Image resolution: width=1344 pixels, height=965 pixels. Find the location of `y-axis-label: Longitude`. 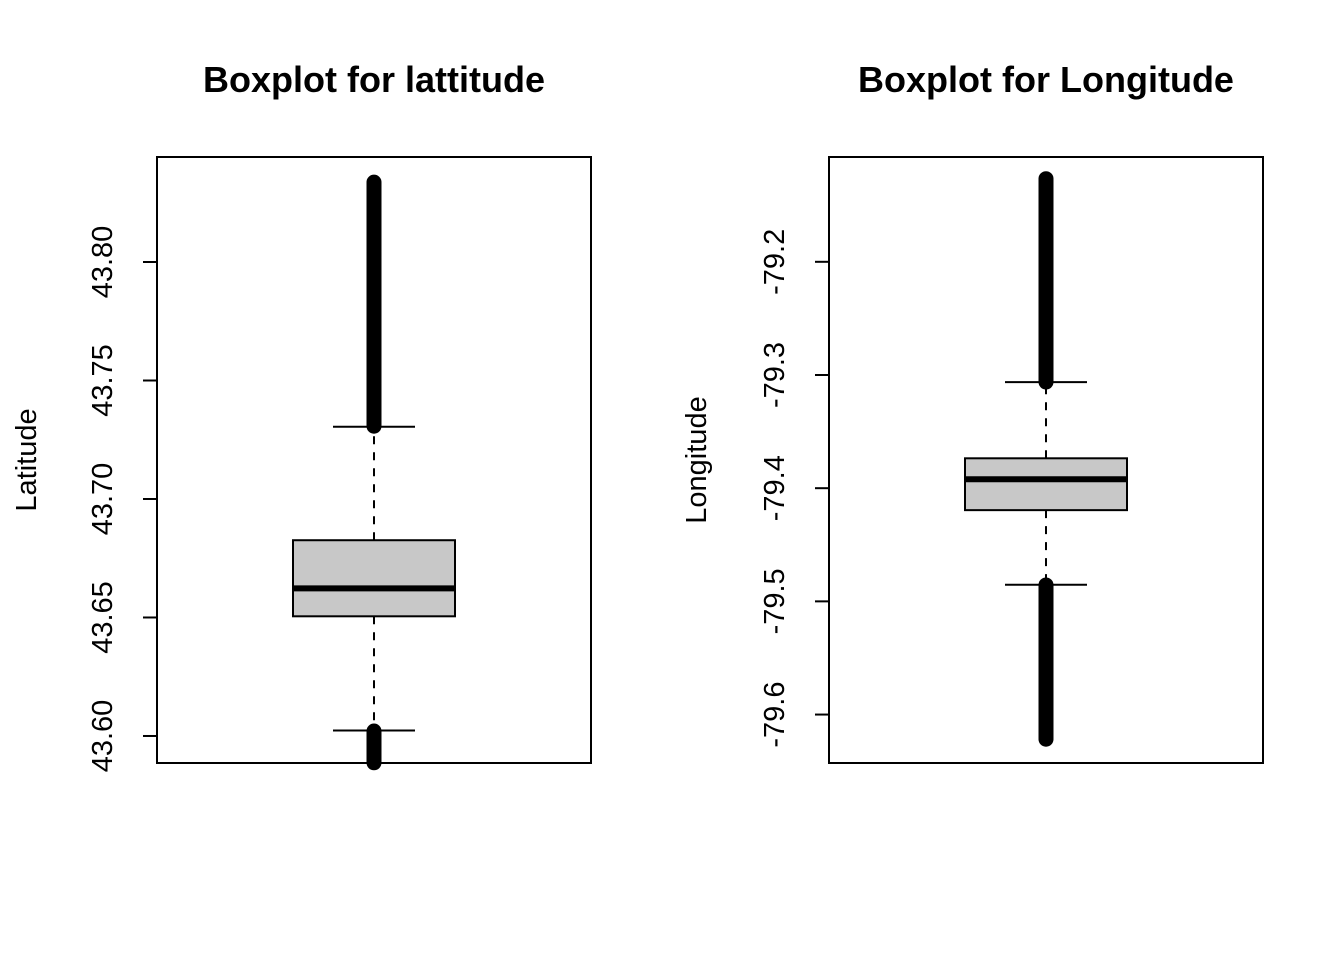

y-axis-label: Longitude is located at coordinates (697, 459).